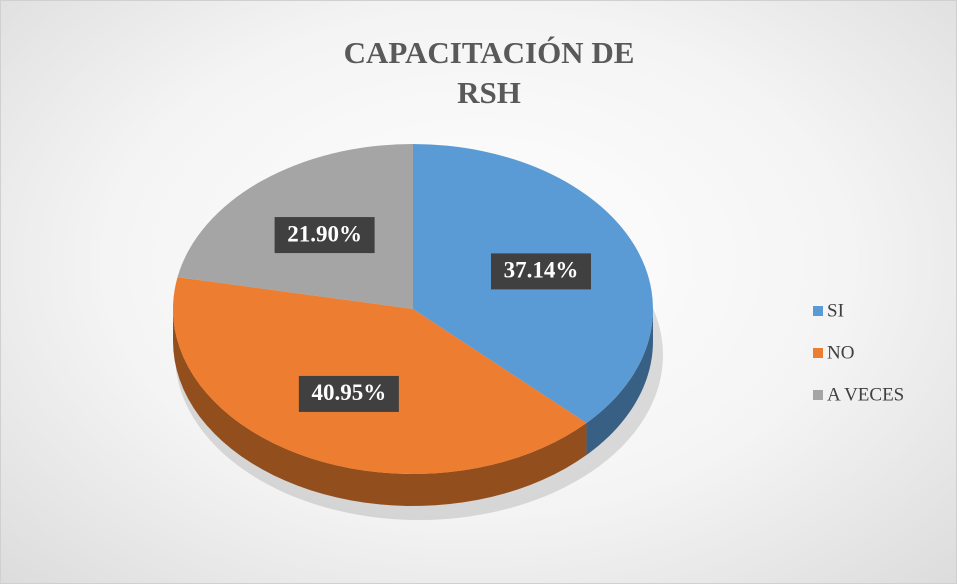 This screenshot has height=584, width=957. I want to click on data-label: 21.90%, so click(324, 235).